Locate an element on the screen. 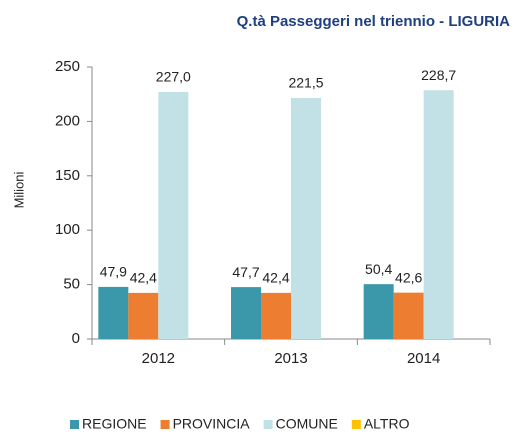 This screenshot has height=436, width=515. y-tick-label: 50 is located at coordinates (71, 284).